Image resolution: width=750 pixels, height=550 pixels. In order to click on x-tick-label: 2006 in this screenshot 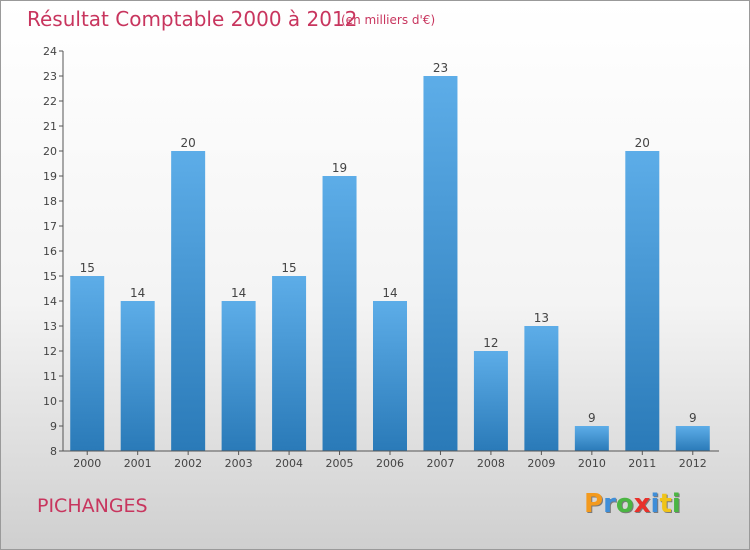, I will do `click(390, 463)`.